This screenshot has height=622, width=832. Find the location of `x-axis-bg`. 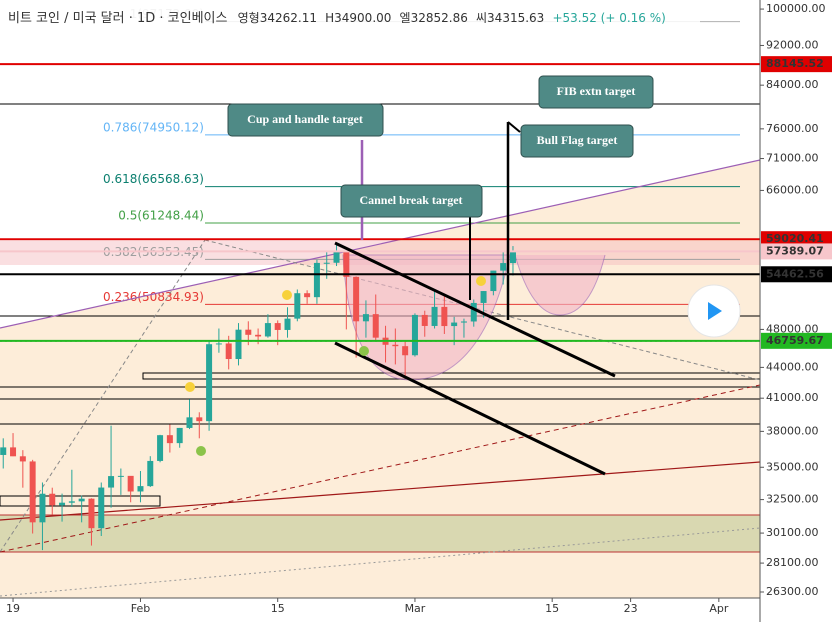

x-axis-bg is located at coordinates (380, 610).